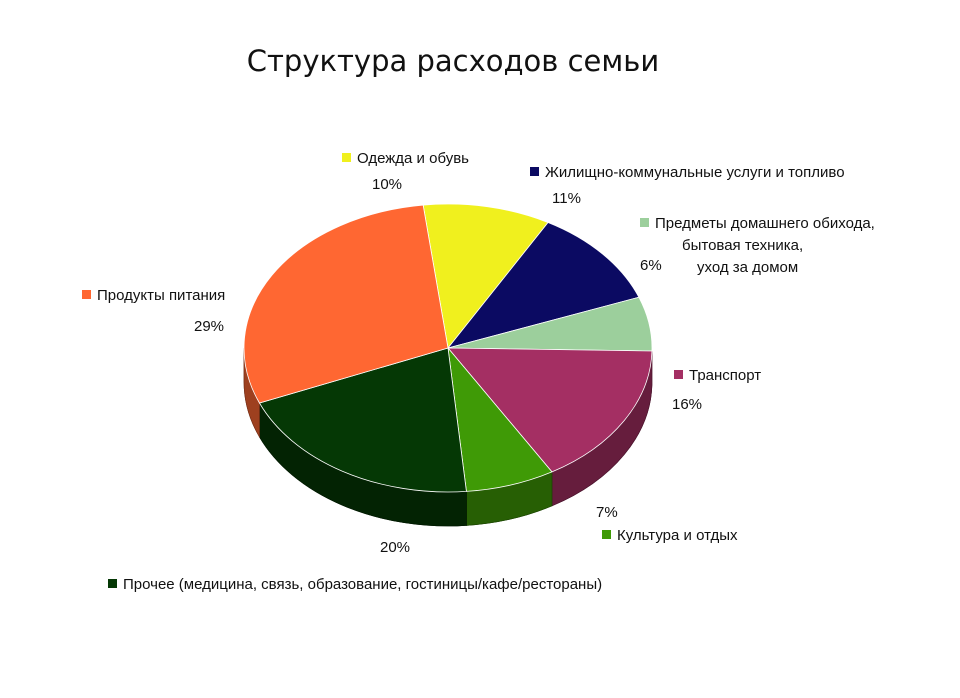 This screenshot has height=698, width=960. Describe the element at coordinates (765, 223) in the screenshot. I see `legend-label-household-1: Предметы домашнего обихода,` at that location.